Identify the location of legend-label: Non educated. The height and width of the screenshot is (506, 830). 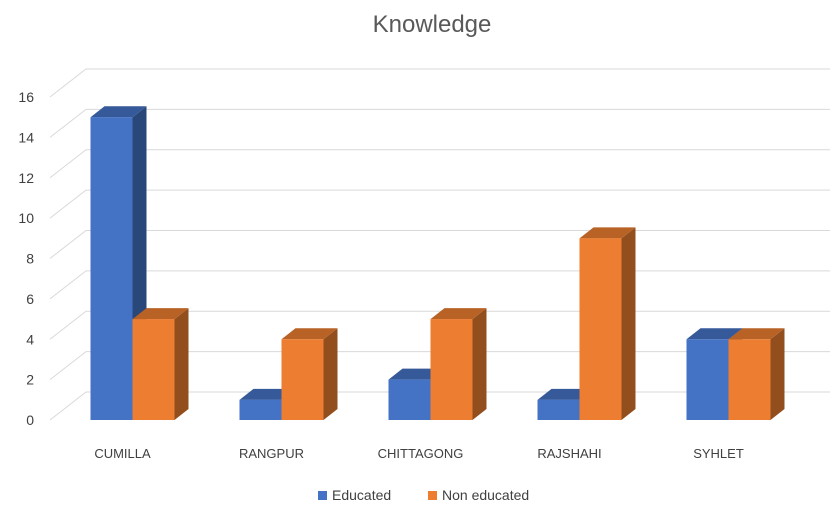
(485, 495).